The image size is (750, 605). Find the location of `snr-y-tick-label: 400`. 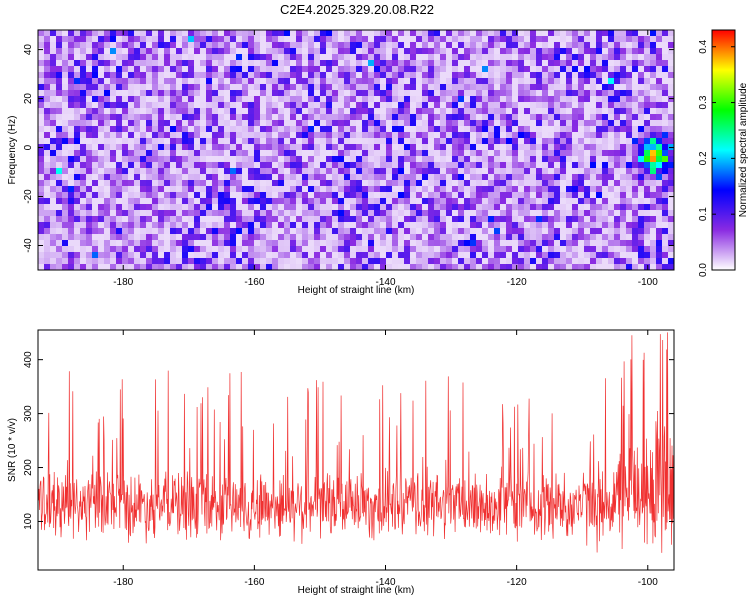

snr-y-tick-label: 400 is located at coordinates (28, 359).